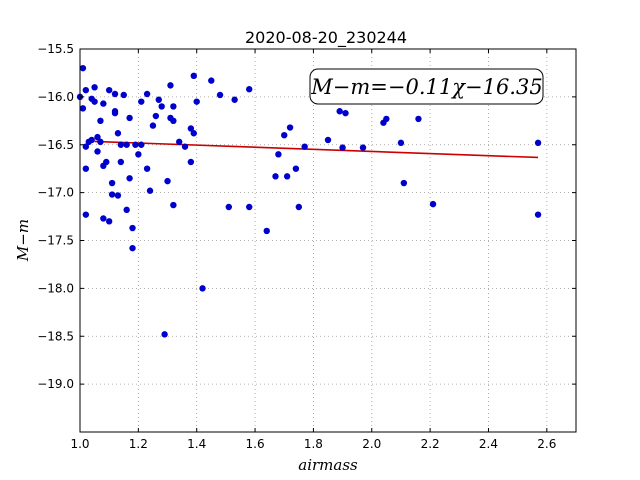 This screenshot has width=640, height=480. Describe the element at coordinates (55, 49) in the screenshot. I see `y-tick-label: −15.5` at that location.